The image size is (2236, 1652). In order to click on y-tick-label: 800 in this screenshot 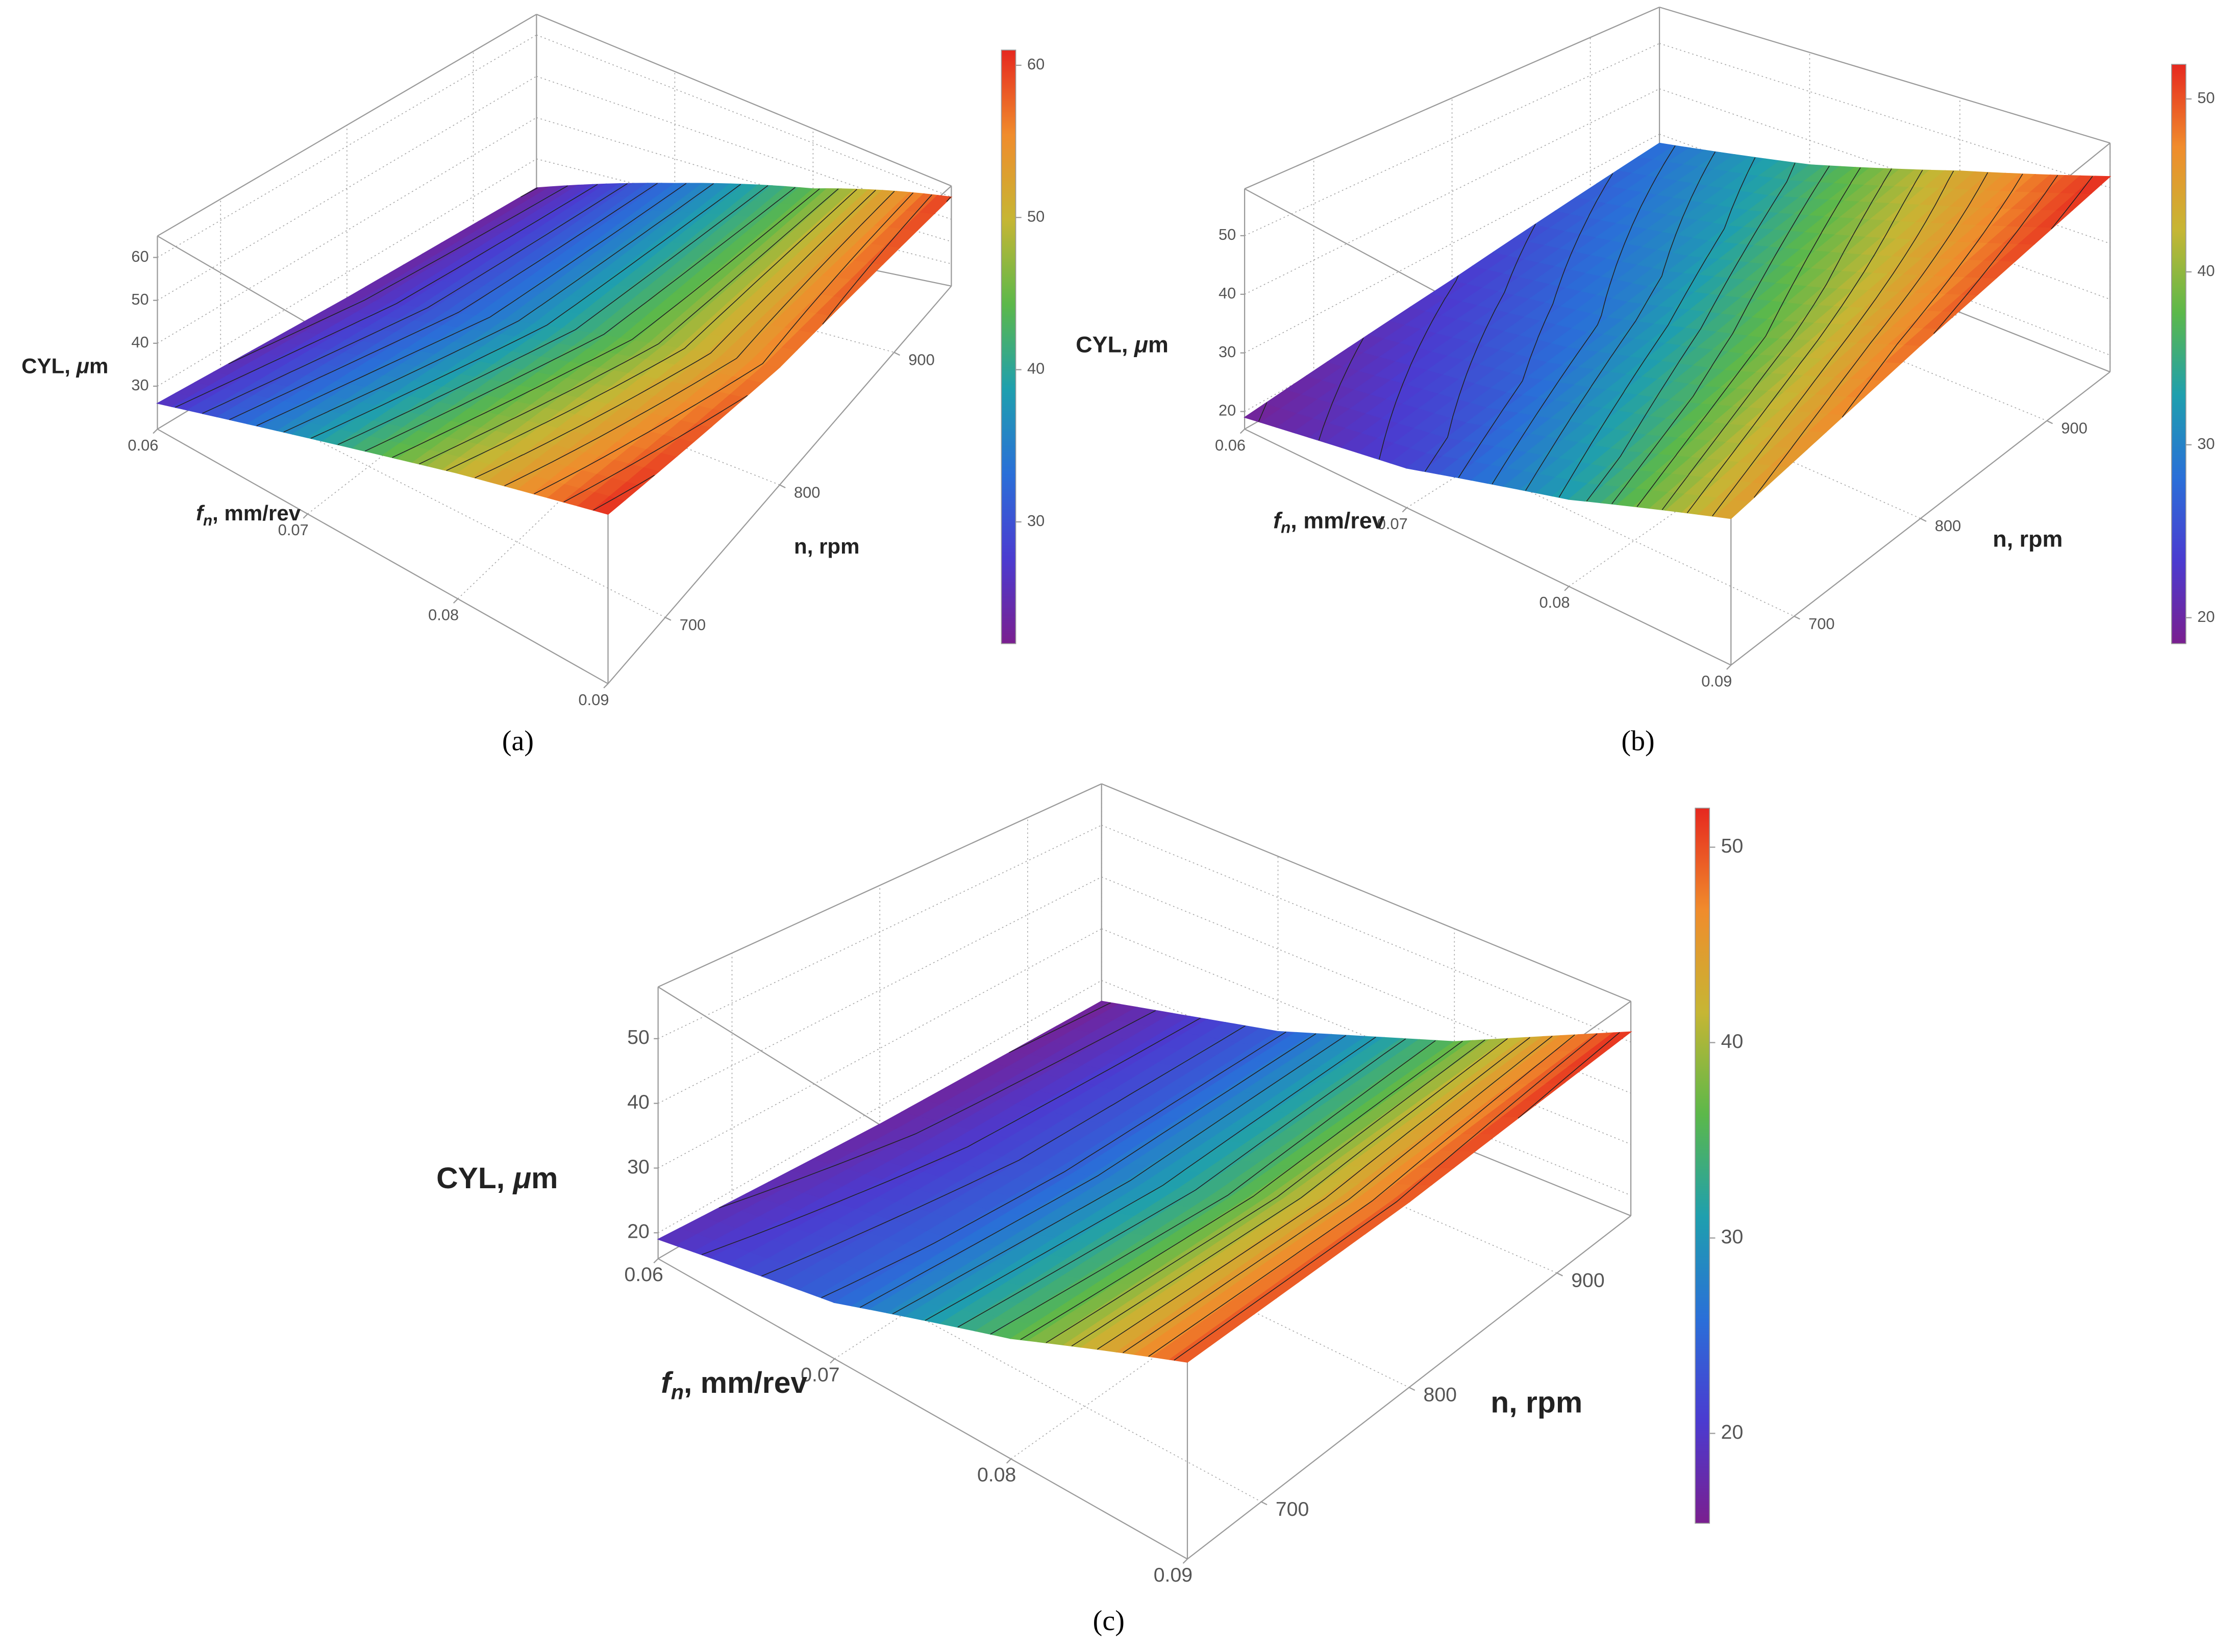, I will do `click(1948, 526)`.